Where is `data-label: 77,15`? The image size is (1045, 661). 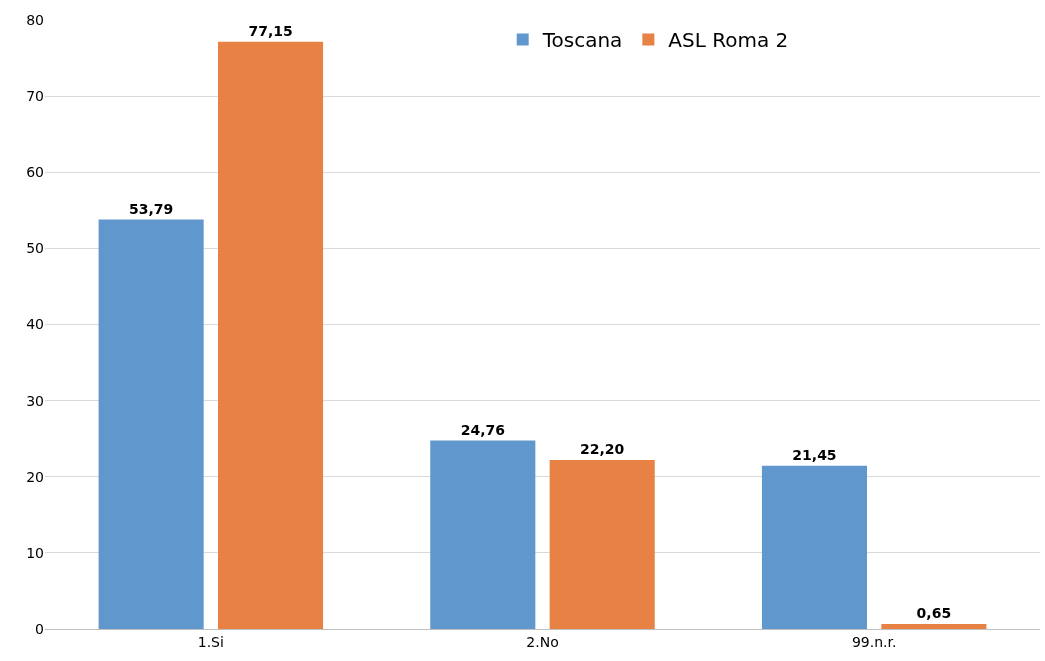
data-label: 77,15 is located at coordinates (270, 30).